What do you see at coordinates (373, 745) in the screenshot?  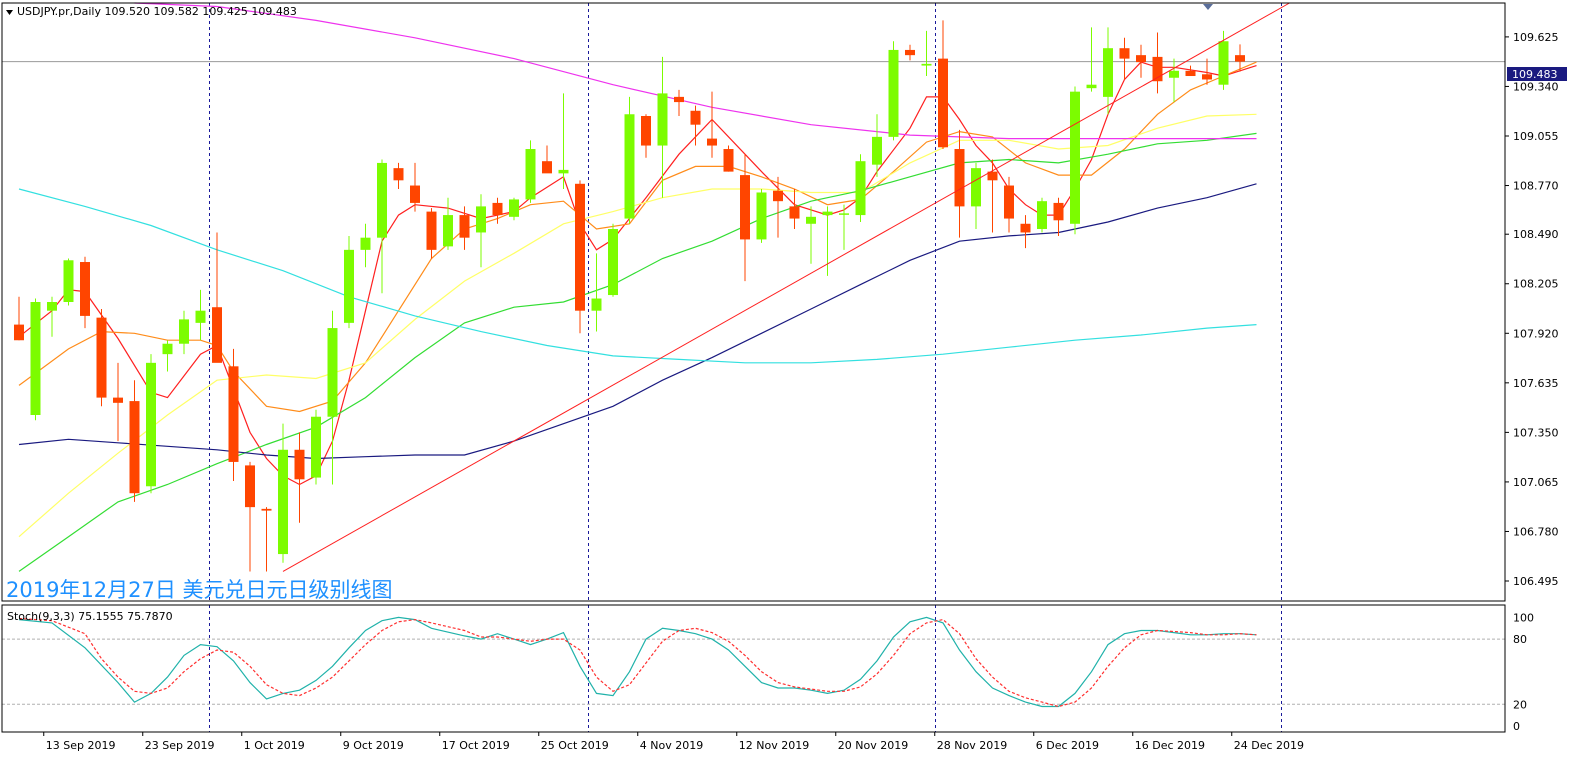 I see `date-tick-label: 9 Oct 2019` at bounding box center [373, 745].